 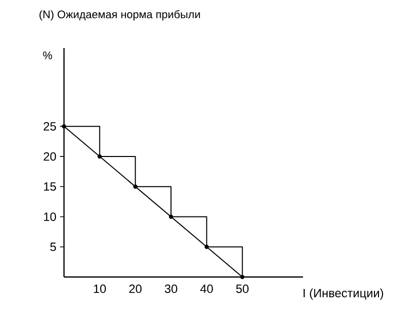 I want to click on x-axis-title: I (Инвестиции), so click(x=344, y=294).